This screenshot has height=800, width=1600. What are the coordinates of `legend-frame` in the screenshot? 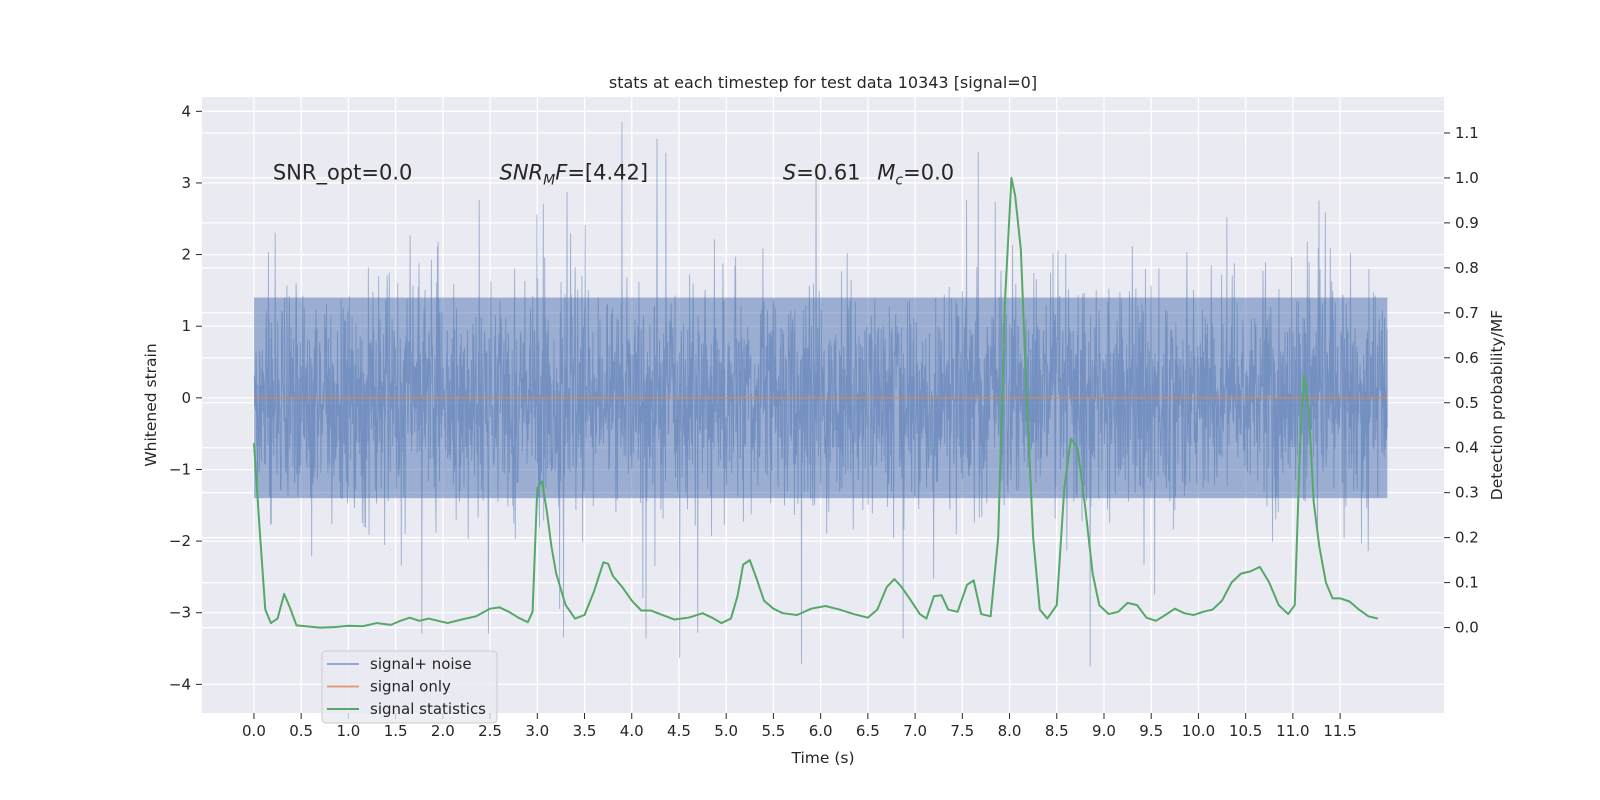 It's located at (409, 687).